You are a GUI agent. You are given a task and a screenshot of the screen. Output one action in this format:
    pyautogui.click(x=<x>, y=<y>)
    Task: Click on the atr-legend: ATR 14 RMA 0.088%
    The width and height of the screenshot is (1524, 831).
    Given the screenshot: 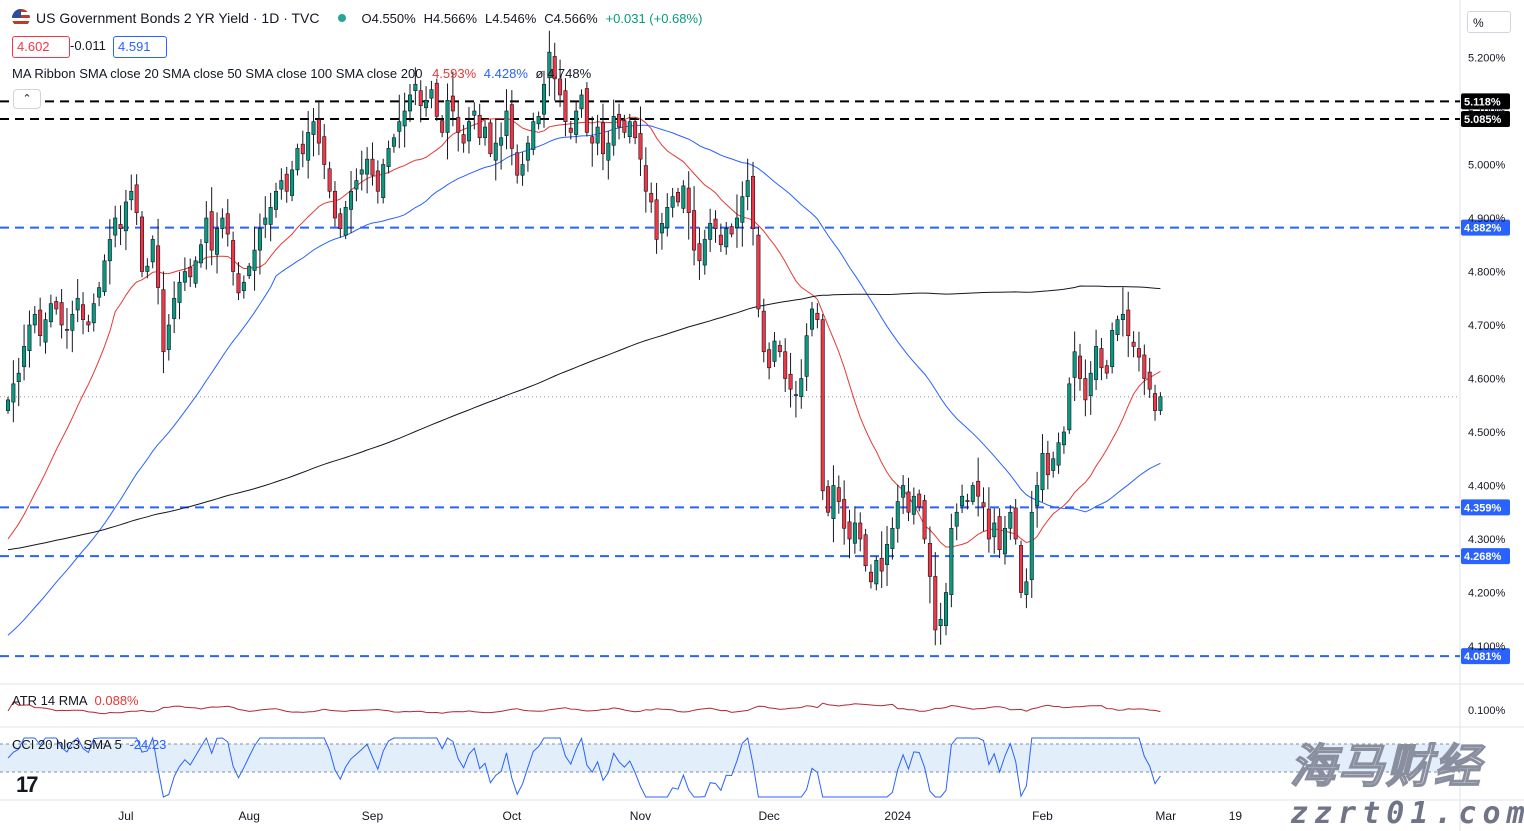 What is the action you would take?
    pyautogui.click(x=75, y=700)
    